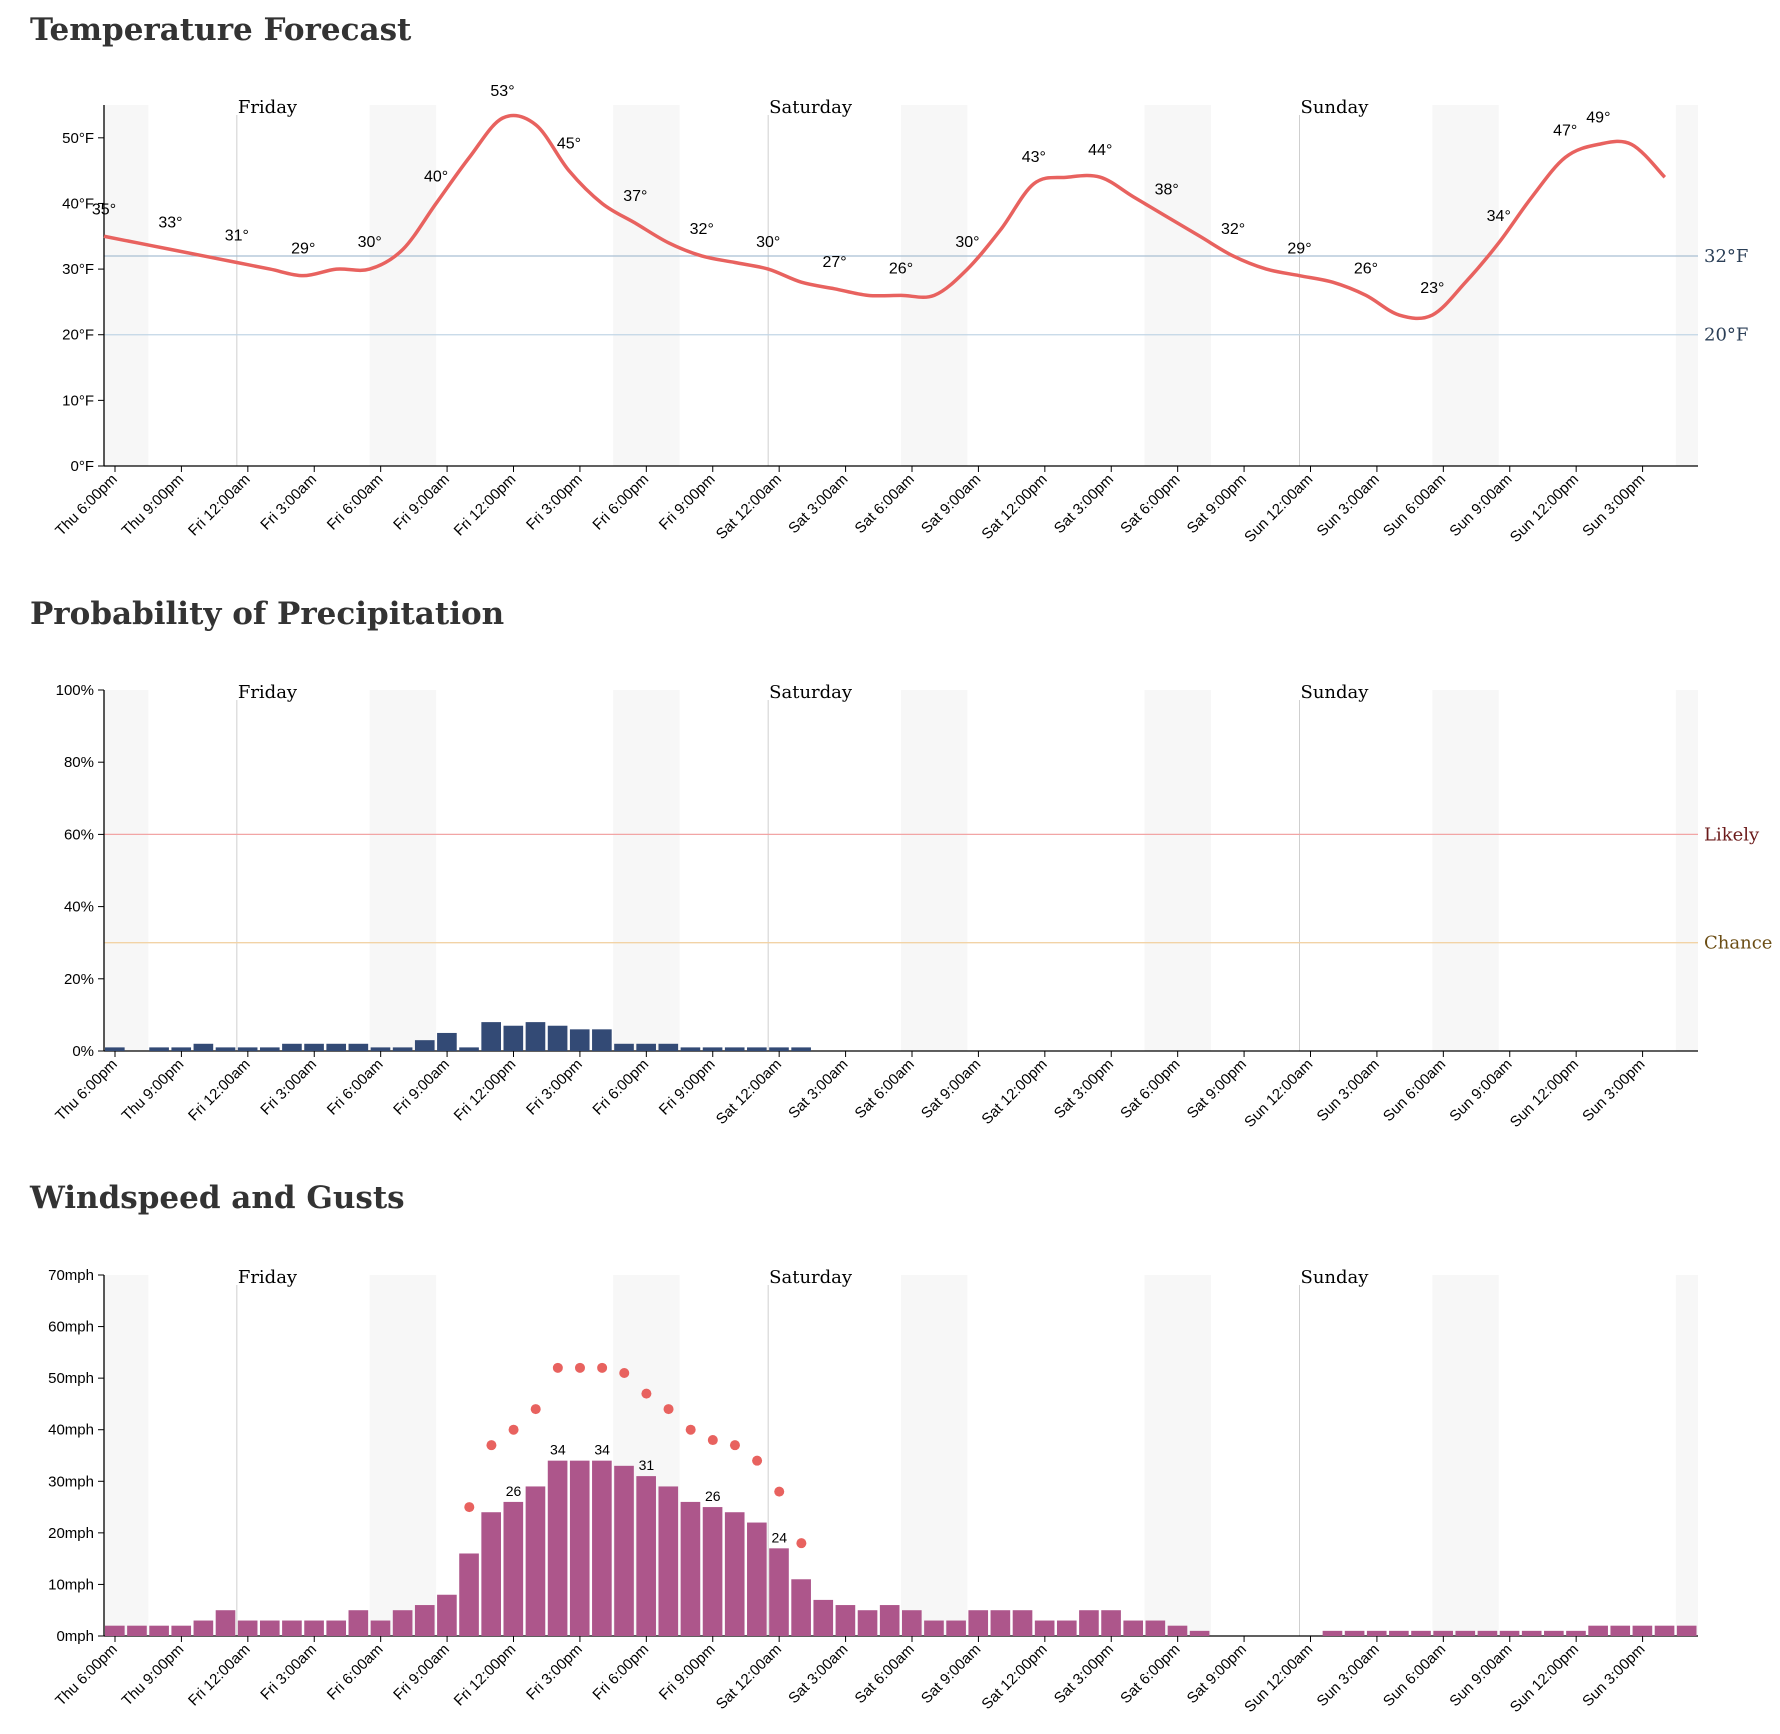  I want to click on wind-bar-label: 31, so click(647, 1465).